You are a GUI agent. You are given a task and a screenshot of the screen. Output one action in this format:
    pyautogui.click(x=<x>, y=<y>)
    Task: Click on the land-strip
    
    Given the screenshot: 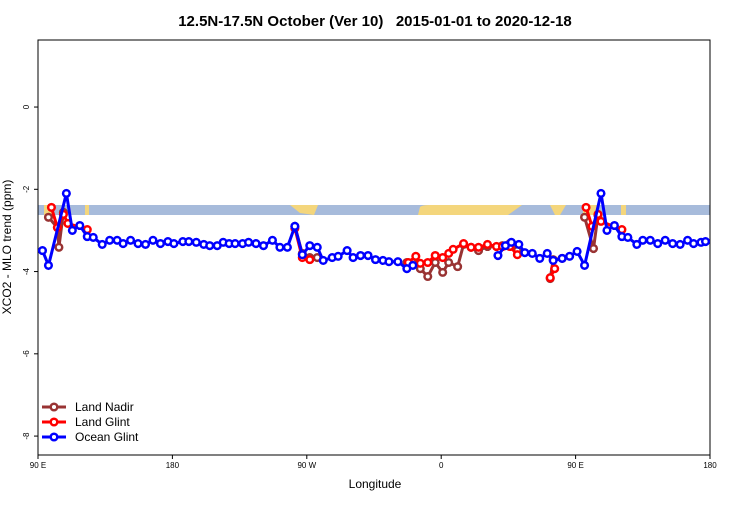 What is the action you would take?
    pyautogui.click(x=374, y=210)
    